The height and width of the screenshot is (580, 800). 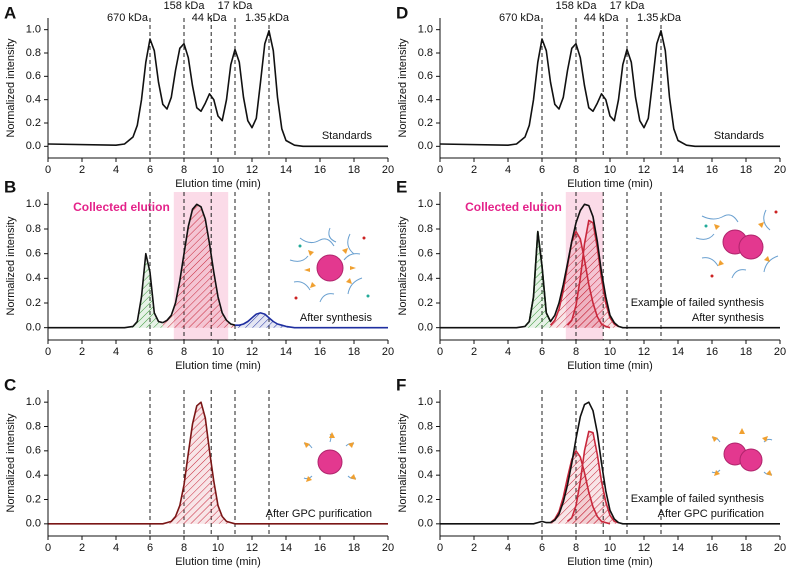 What do you see at coordinates (10, 12) in the screenshot?
I see `panel-letter: A` at bounding box center [10, 12].